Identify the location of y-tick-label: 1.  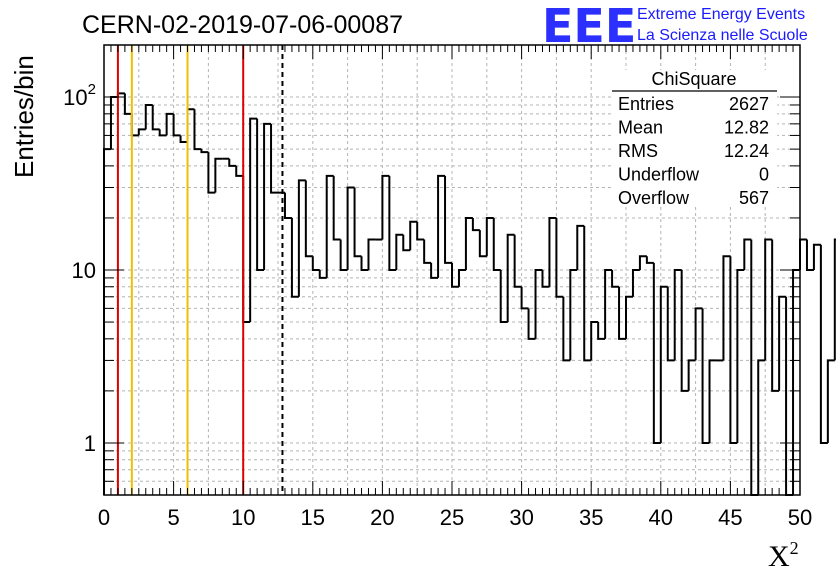
(90, 443).